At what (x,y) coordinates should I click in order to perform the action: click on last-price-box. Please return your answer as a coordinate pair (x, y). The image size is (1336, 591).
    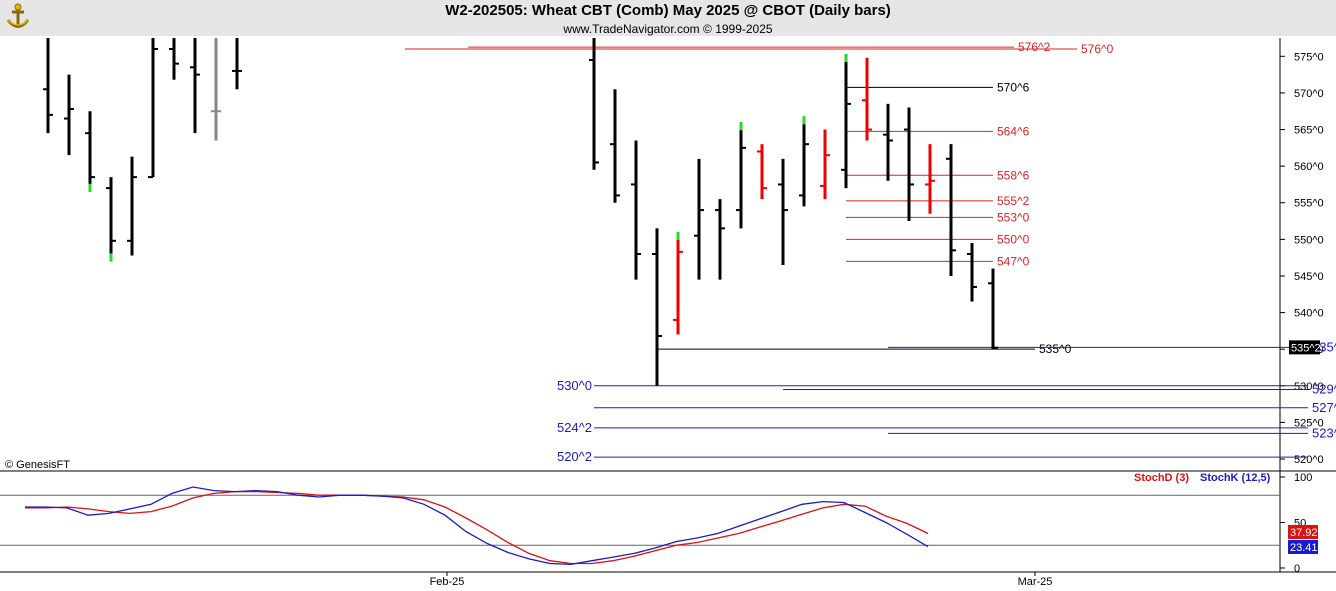
    Looking at the image, I should click on (1304, 347).